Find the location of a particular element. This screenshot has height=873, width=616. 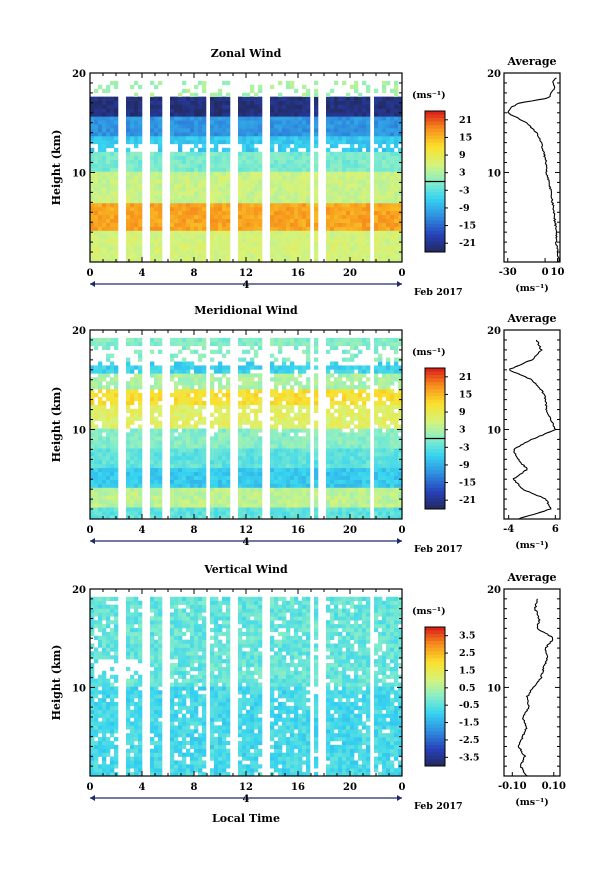

x-tick-label: 16 is located at coordinates (298, 273).